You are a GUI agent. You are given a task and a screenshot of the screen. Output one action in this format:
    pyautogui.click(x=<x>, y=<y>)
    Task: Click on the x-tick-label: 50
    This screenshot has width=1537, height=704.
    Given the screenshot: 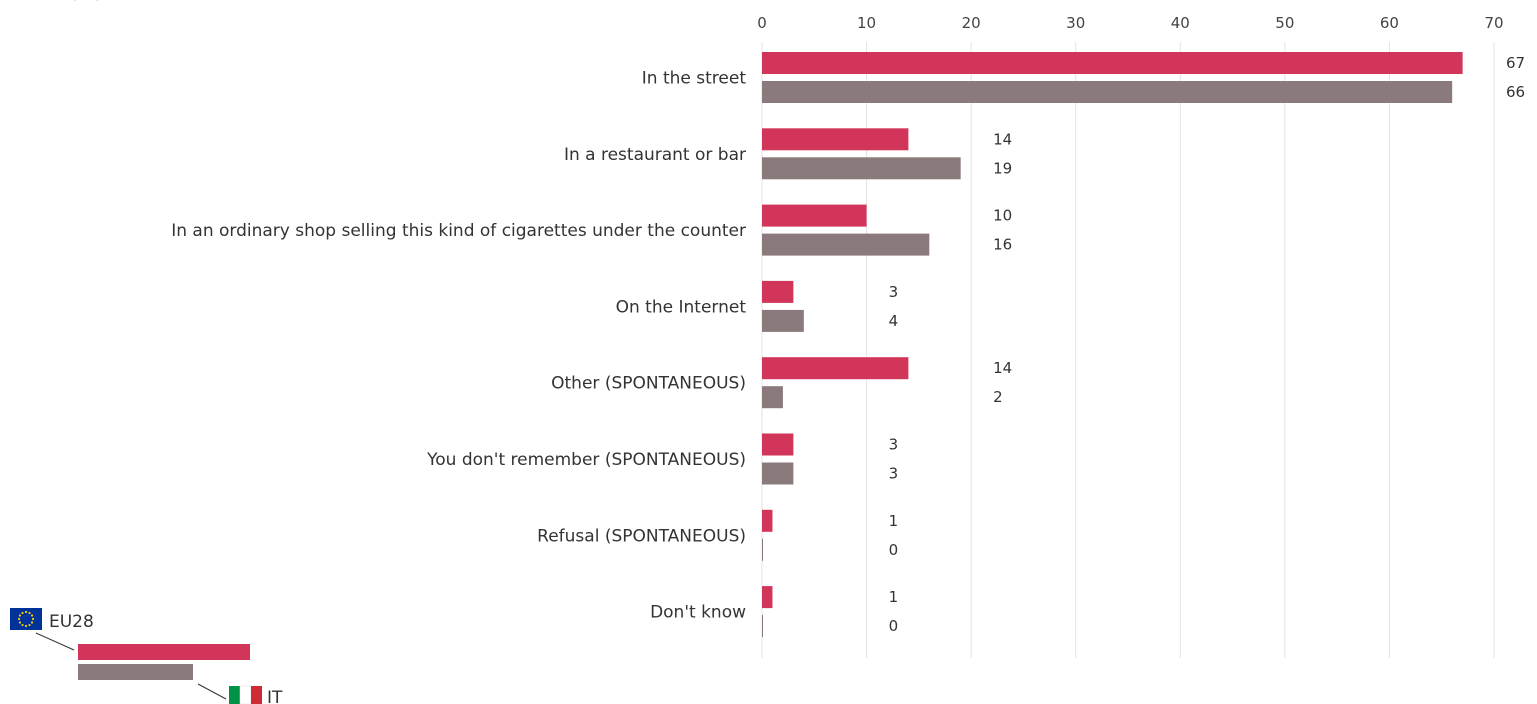 What is the action you would take?
    pyautogui.click(x=1284, y=23)
    